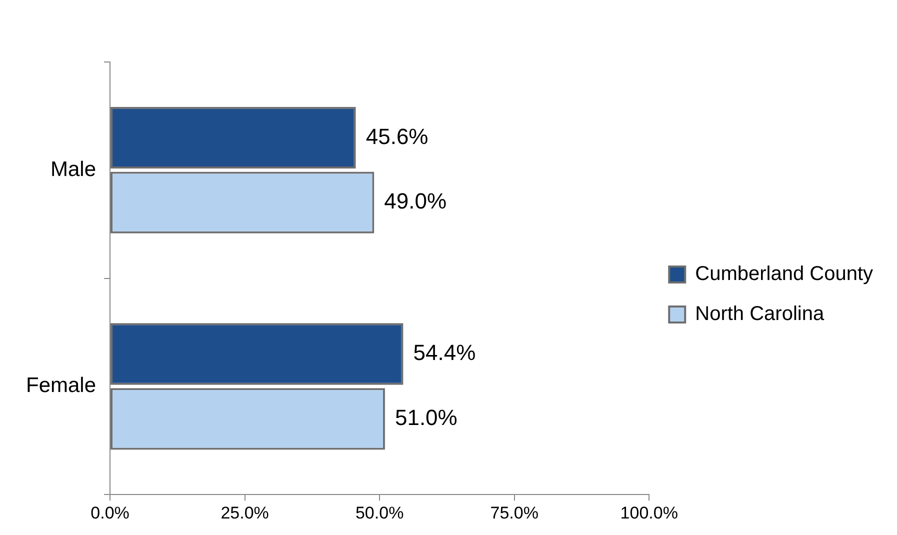 The width and height of the screenshot is (897, 535). Describe the element at coordinates (244, 512) in the screenshot. I see `x-tick-label: 25.0%` at that location.